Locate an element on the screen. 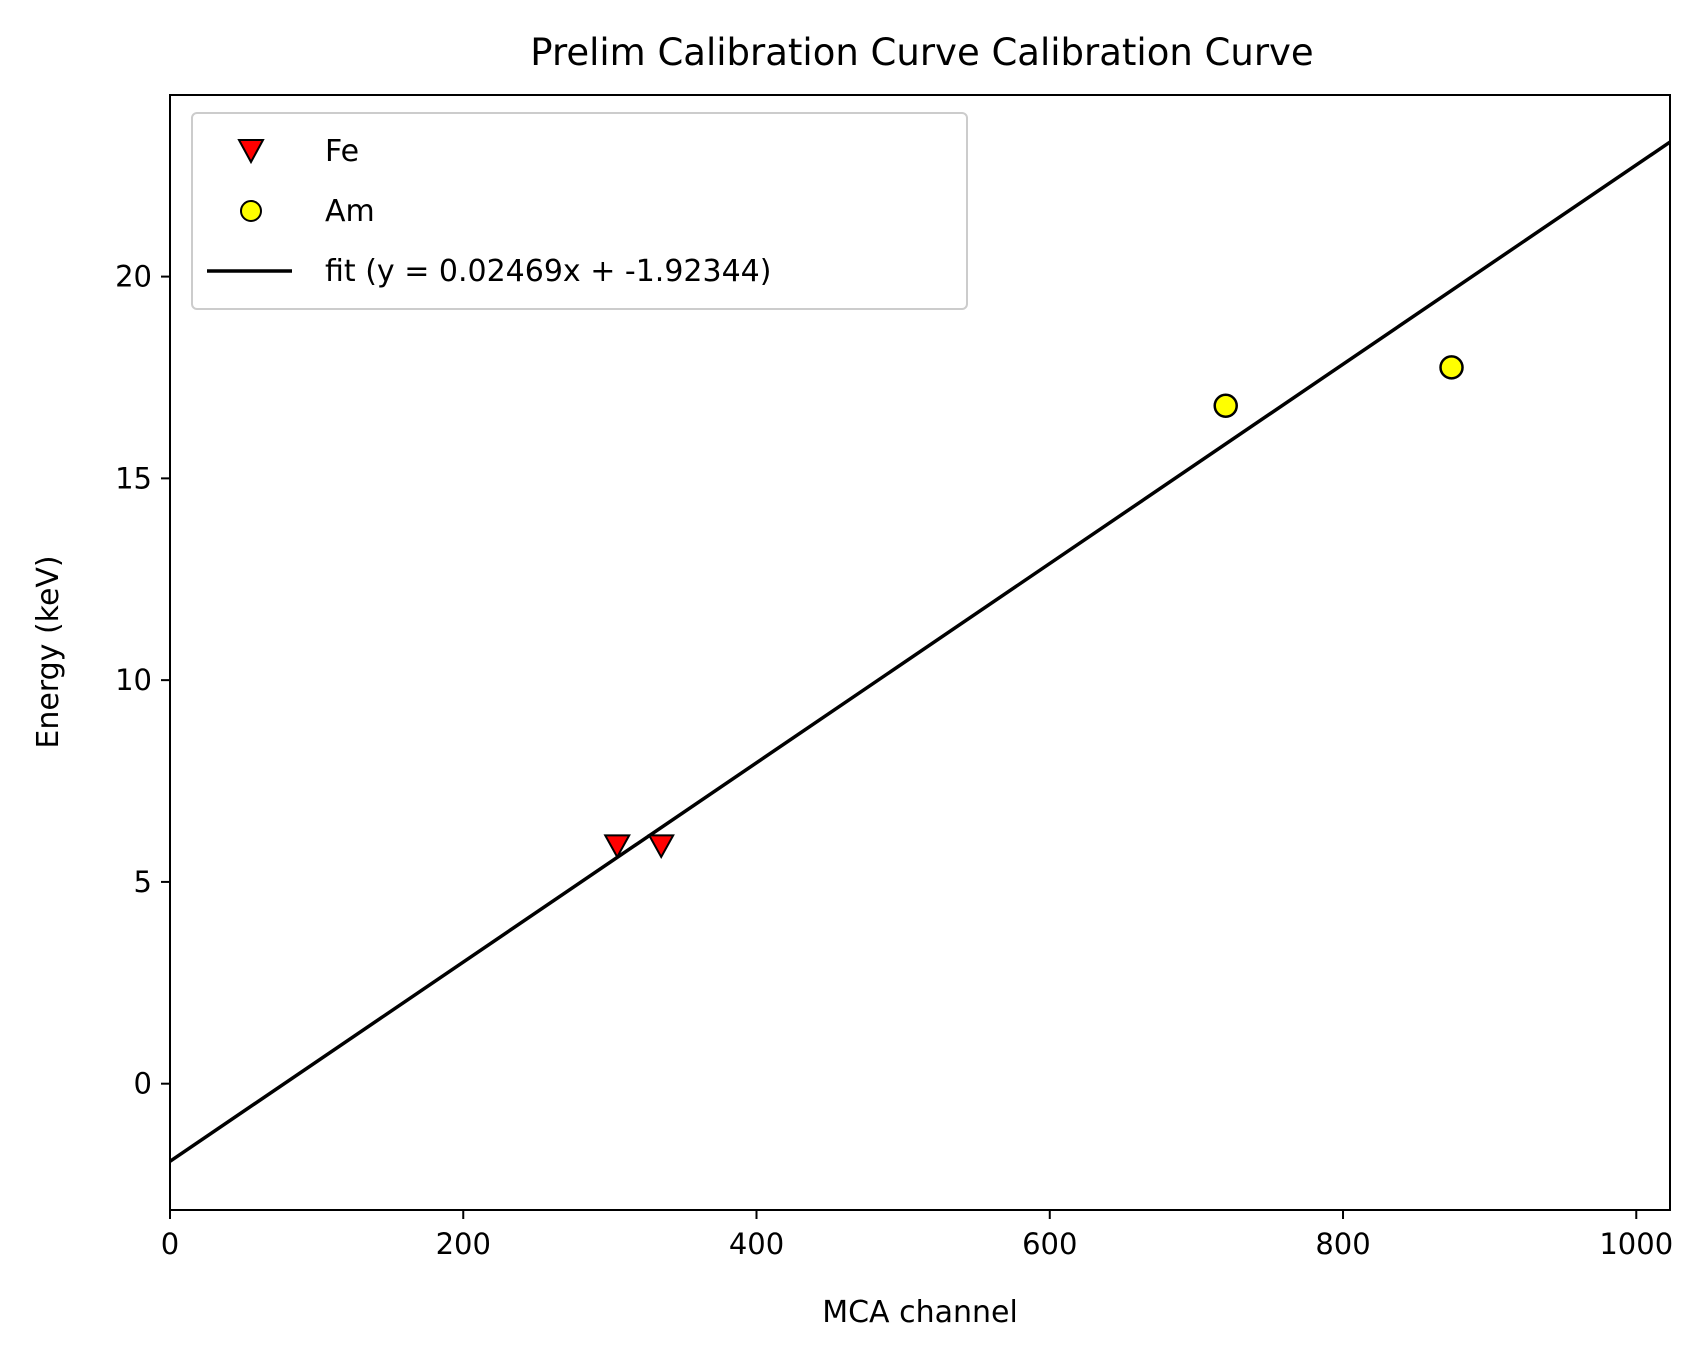 This screenshot has width=1706, height=1357. legend: Fe Am fit (y = 0.02469x + -1.92344) is located at coordinates (579, 211).